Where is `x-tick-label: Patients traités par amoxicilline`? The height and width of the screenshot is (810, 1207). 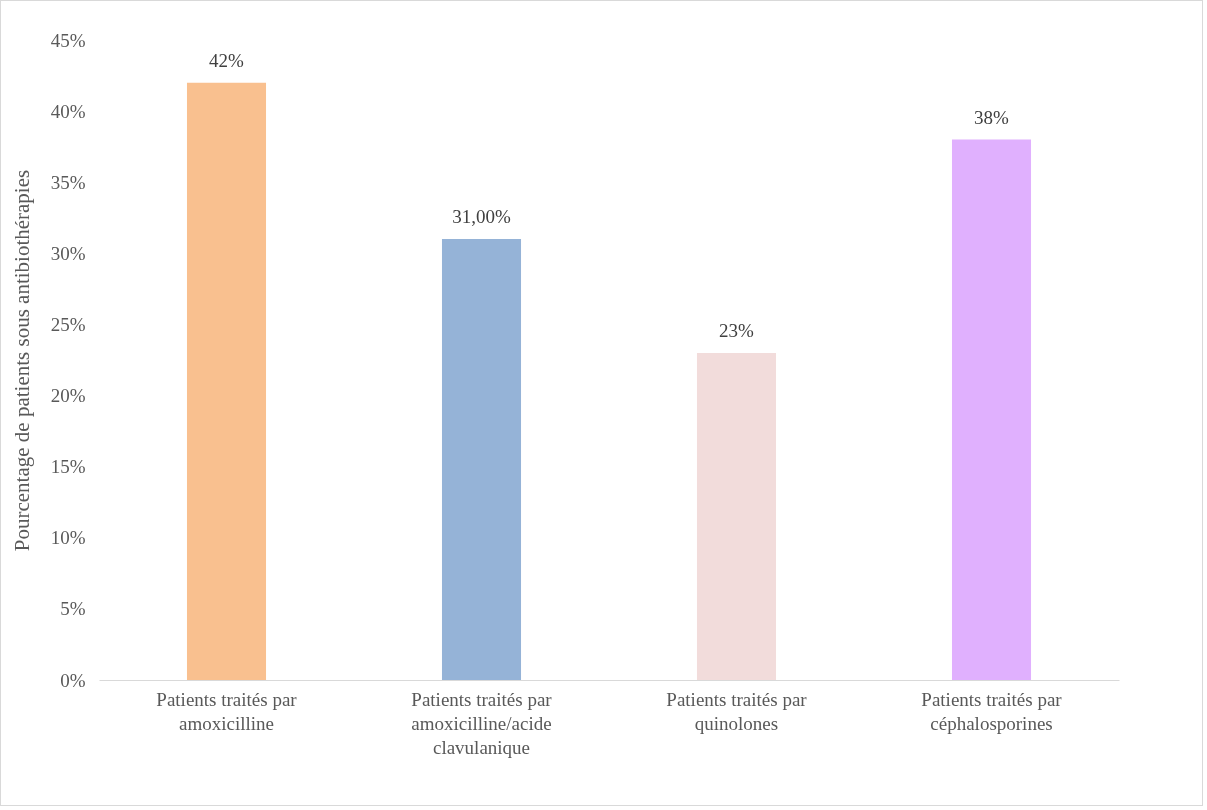
x-tick-label: Patients traités par amoxicilline is located at coordinates (227, 711).